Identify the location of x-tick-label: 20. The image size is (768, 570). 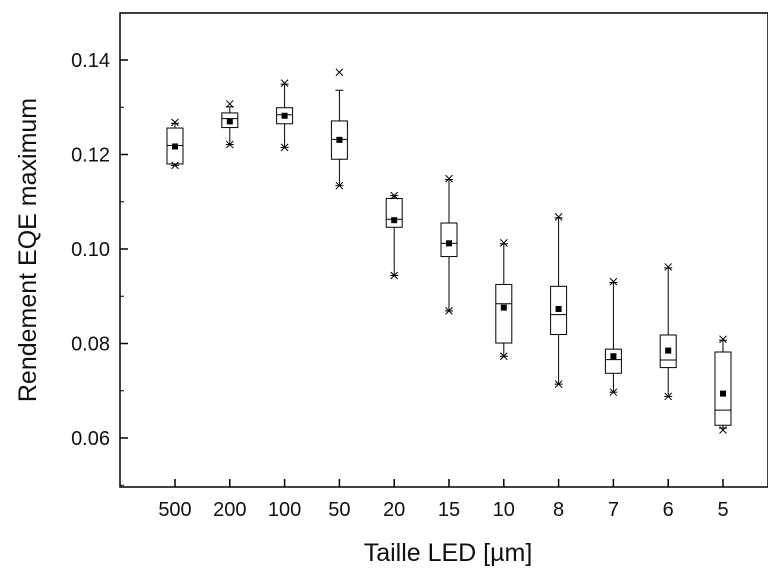
(394, 510).